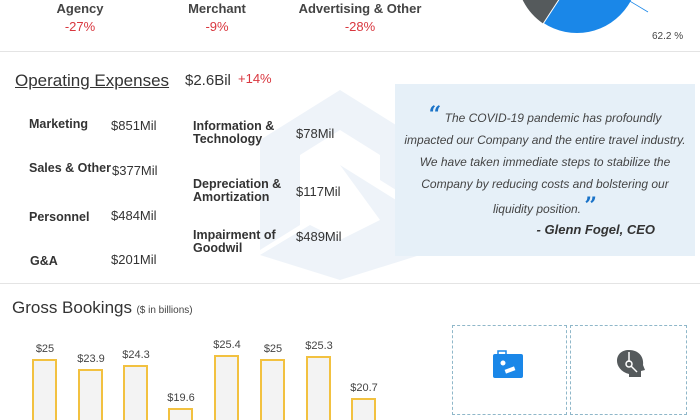 The width and height of the screenshot is (700, 420). I want to click on merchant-label: Merchant, so click(217, 8).